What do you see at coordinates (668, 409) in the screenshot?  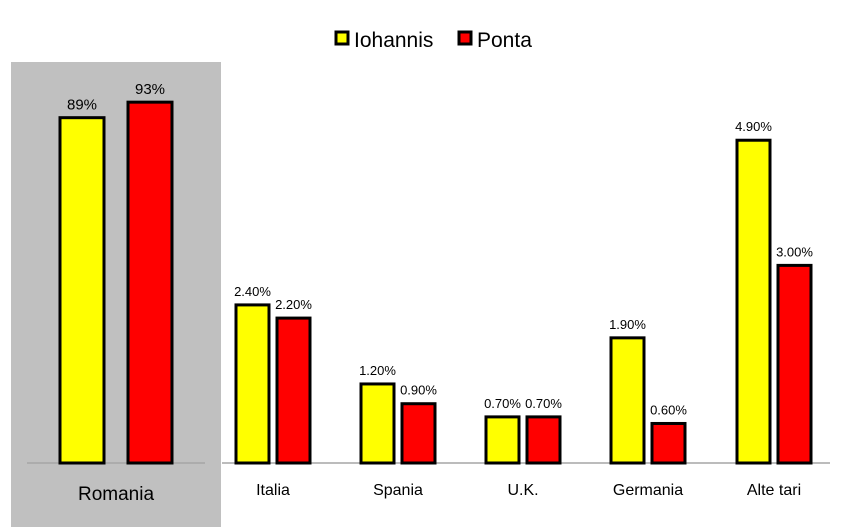 I see `value-label-ponta-germania: 0.60%` at bounding box center [668, 409].